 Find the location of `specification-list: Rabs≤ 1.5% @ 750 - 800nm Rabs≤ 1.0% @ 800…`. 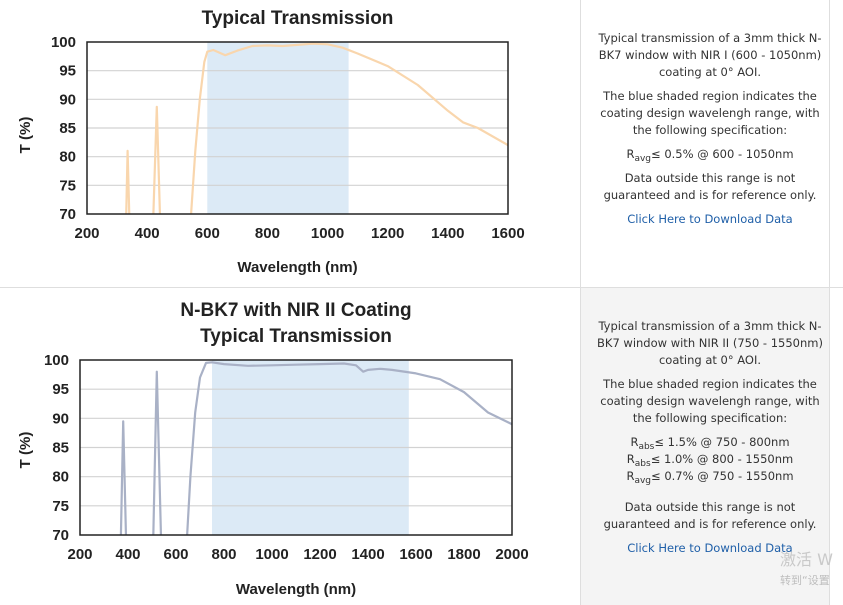

specification-list: Rabs≤ 1.5% @ 750 - 800nm Rabs≤ 1.0% @ 800… is located at coordinates (710, 460).